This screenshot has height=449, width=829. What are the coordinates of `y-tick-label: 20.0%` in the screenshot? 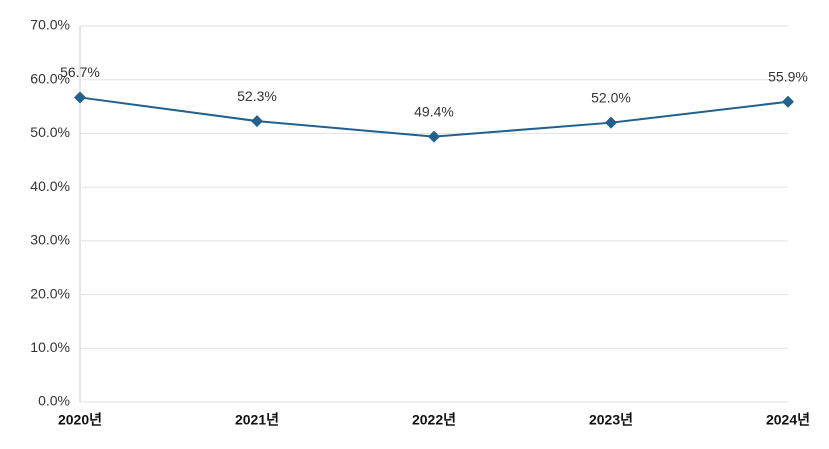 It's located at (50, 293).